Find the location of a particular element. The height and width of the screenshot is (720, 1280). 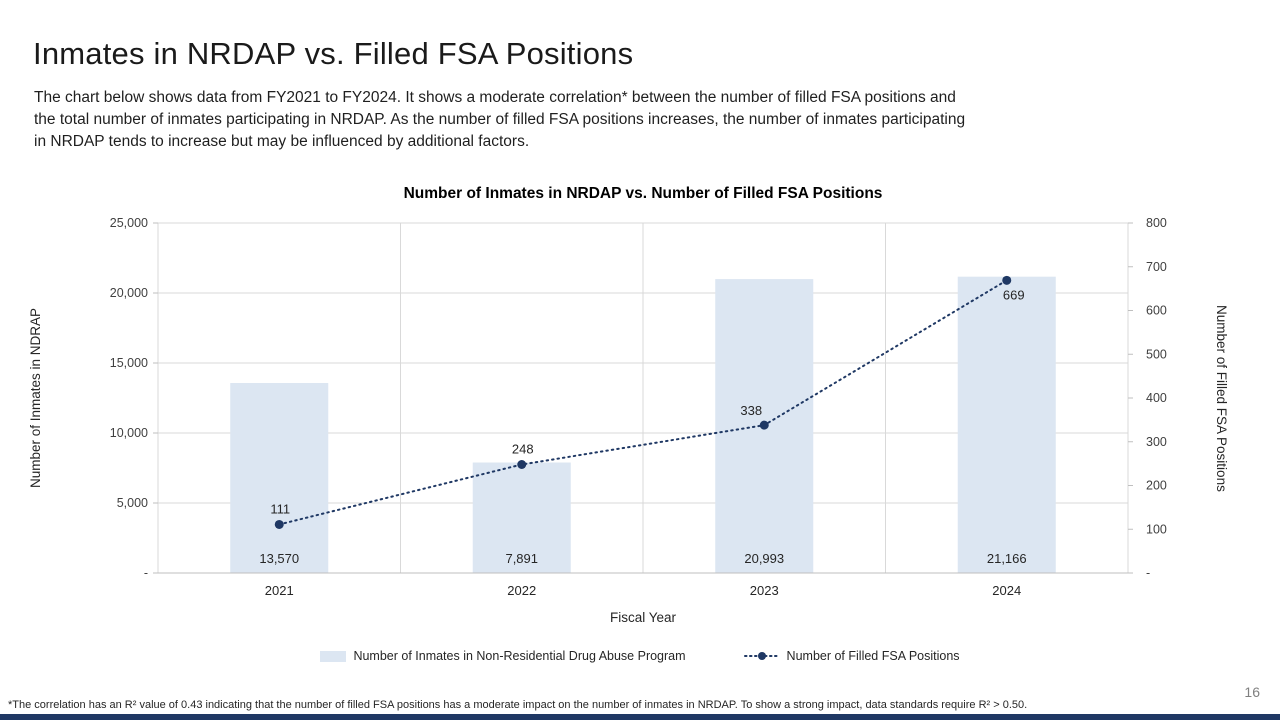

right-axis-tick-label: 200 is located at coordinates (1156, 486).